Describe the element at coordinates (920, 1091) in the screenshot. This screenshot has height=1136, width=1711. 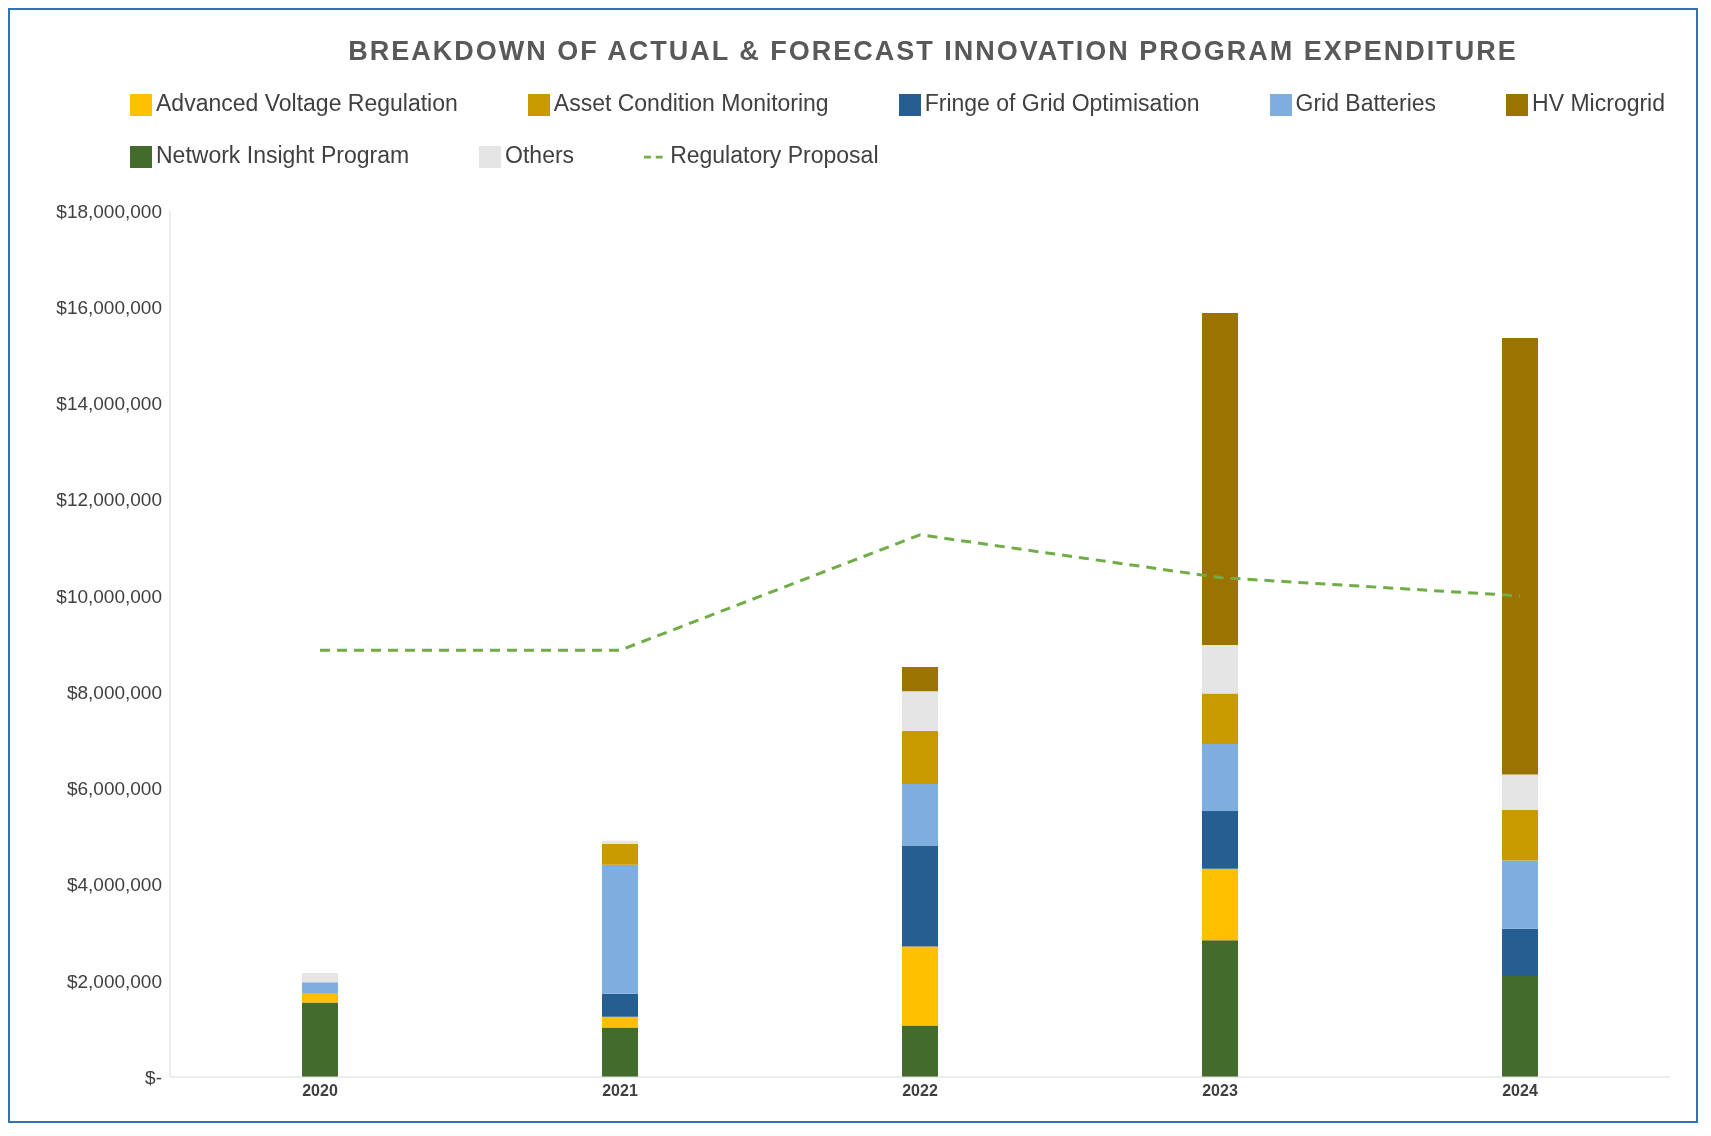
I see `x-tick-label: 2022` at that location.